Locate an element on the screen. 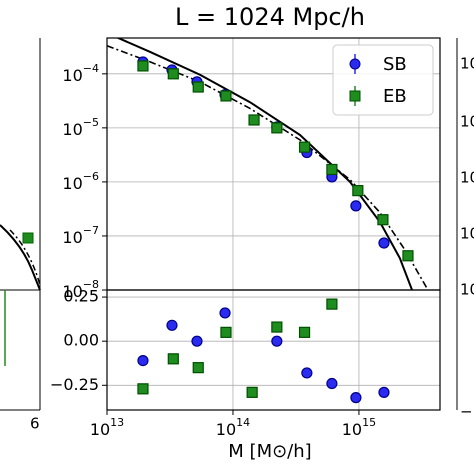 This screenshot has height=474, width=474. x-tick-label: 1014 is located at coordinates (233, 427).